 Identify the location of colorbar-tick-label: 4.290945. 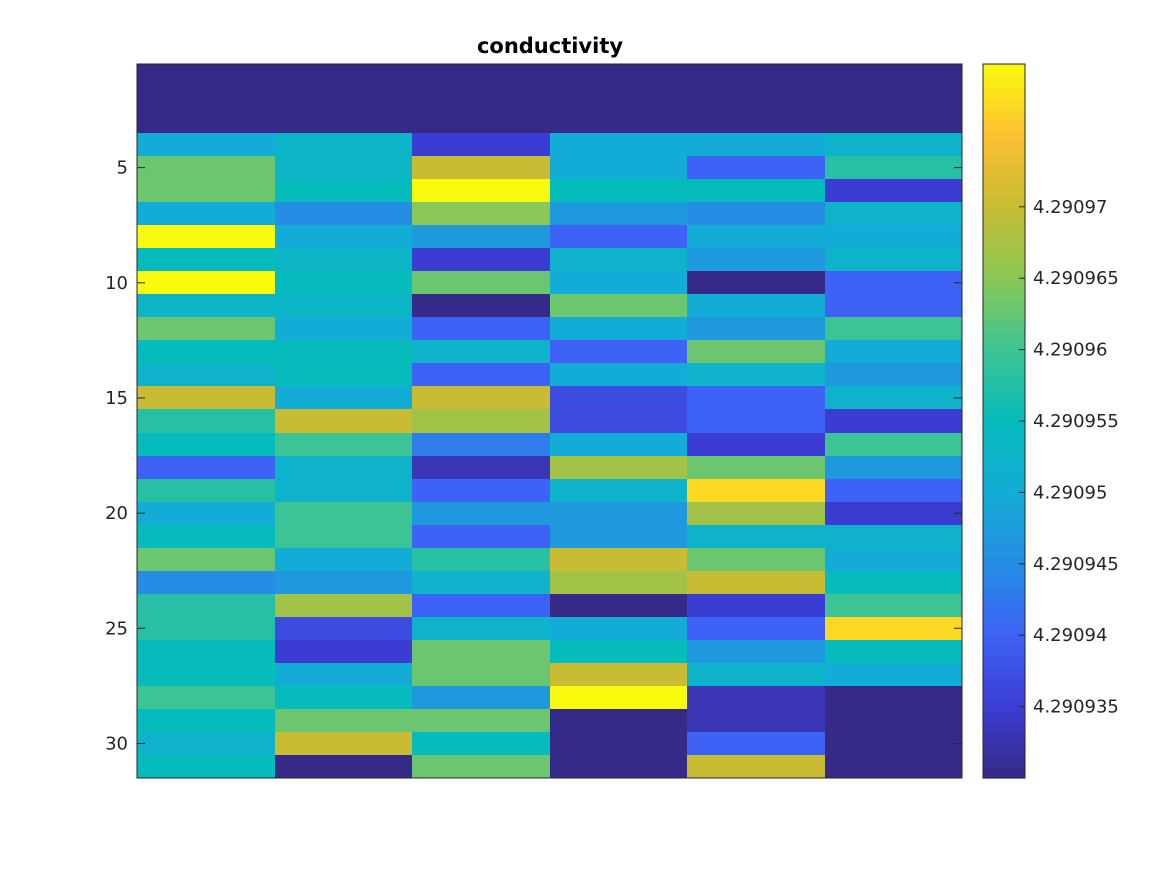
(1076, 564).